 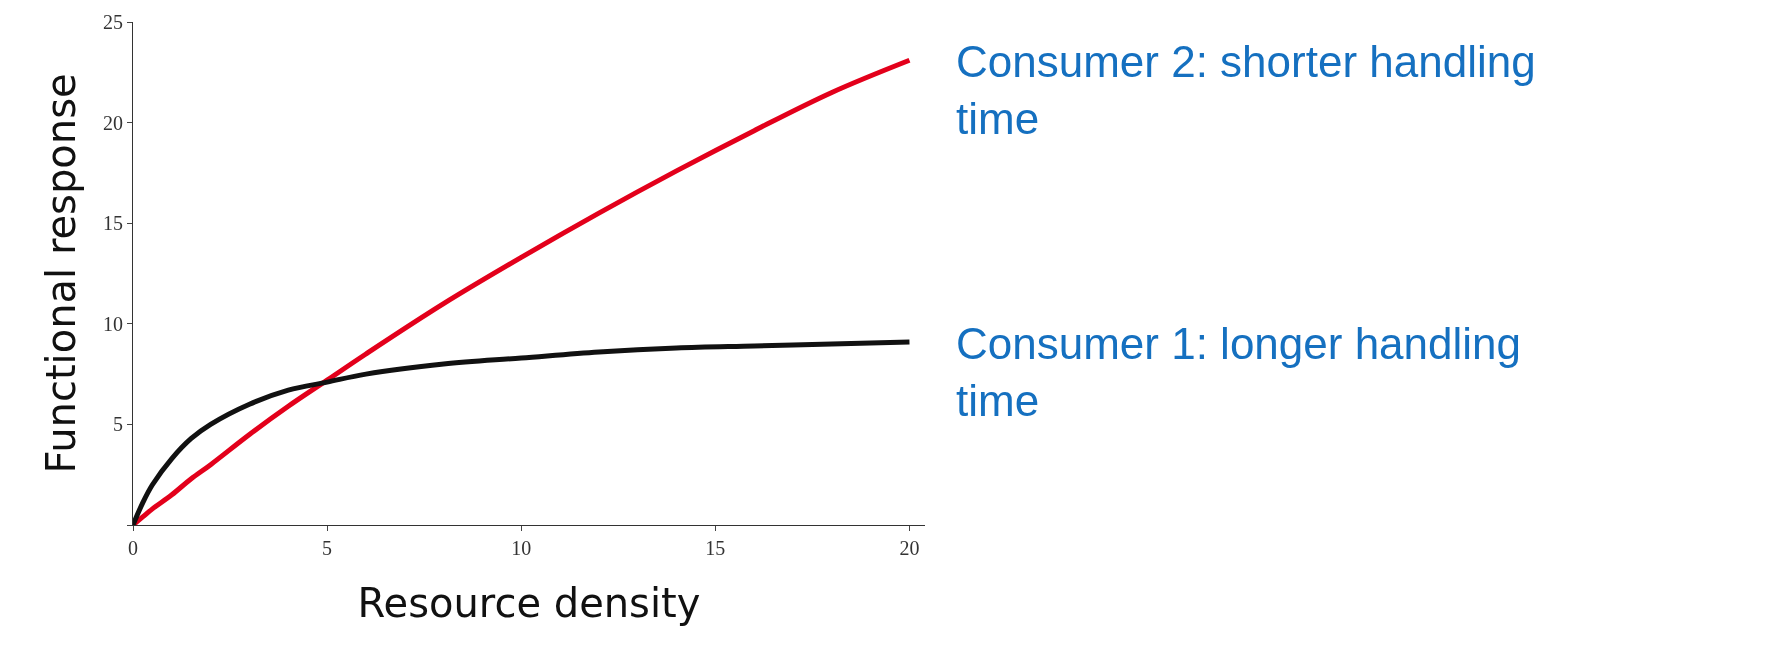 I want to click on x-tick-label: 20, so click(x=909, y=548).